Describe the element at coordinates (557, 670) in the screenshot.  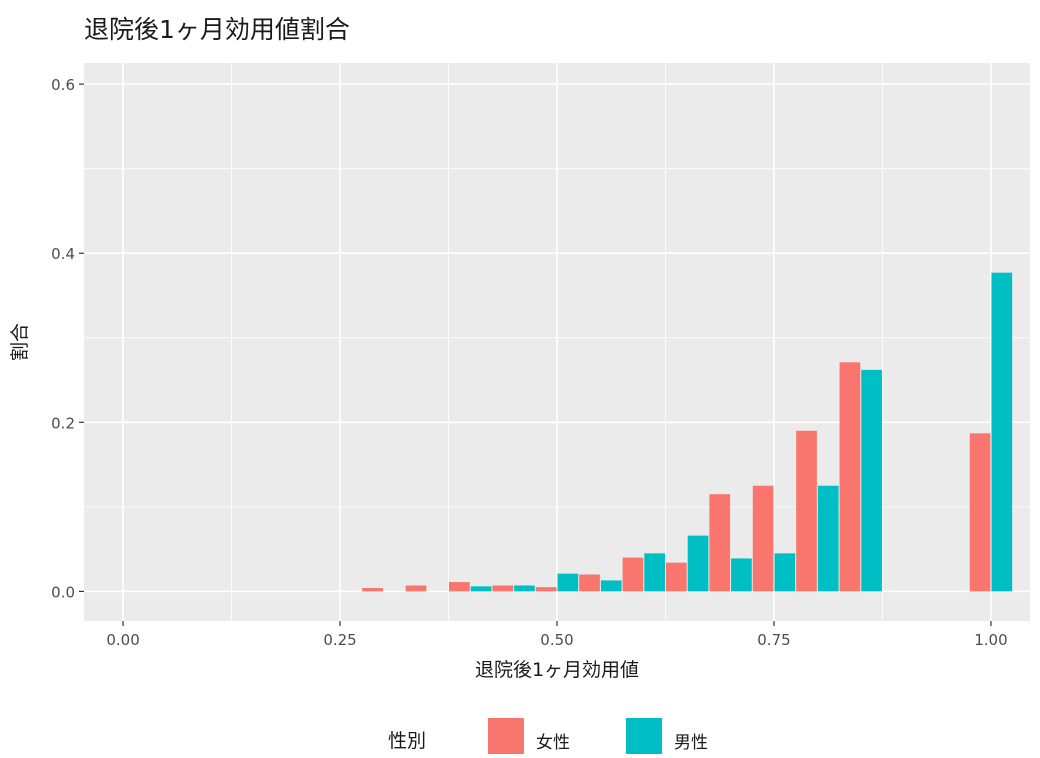
I see `x-axis-title: 退院後1ヶ月効用値` at that location.